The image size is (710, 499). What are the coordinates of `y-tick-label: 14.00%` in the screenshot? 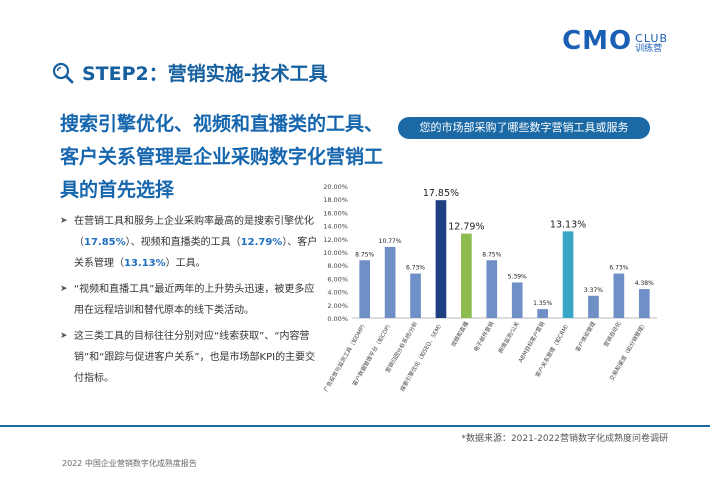 It's located at (335, 227).